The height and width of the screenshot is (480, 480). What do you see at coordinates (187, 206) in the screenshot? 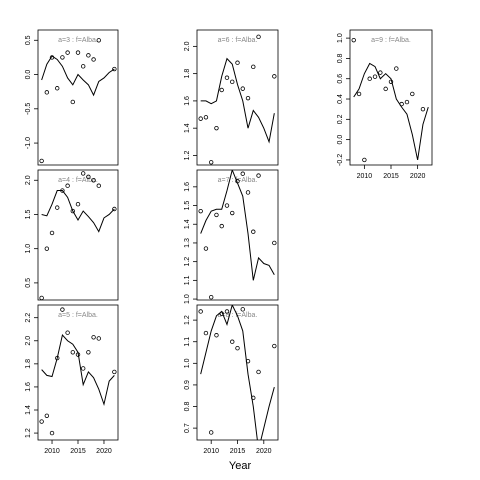
I see `y-tick-label: 1.5` at bounding box center [187, 206].